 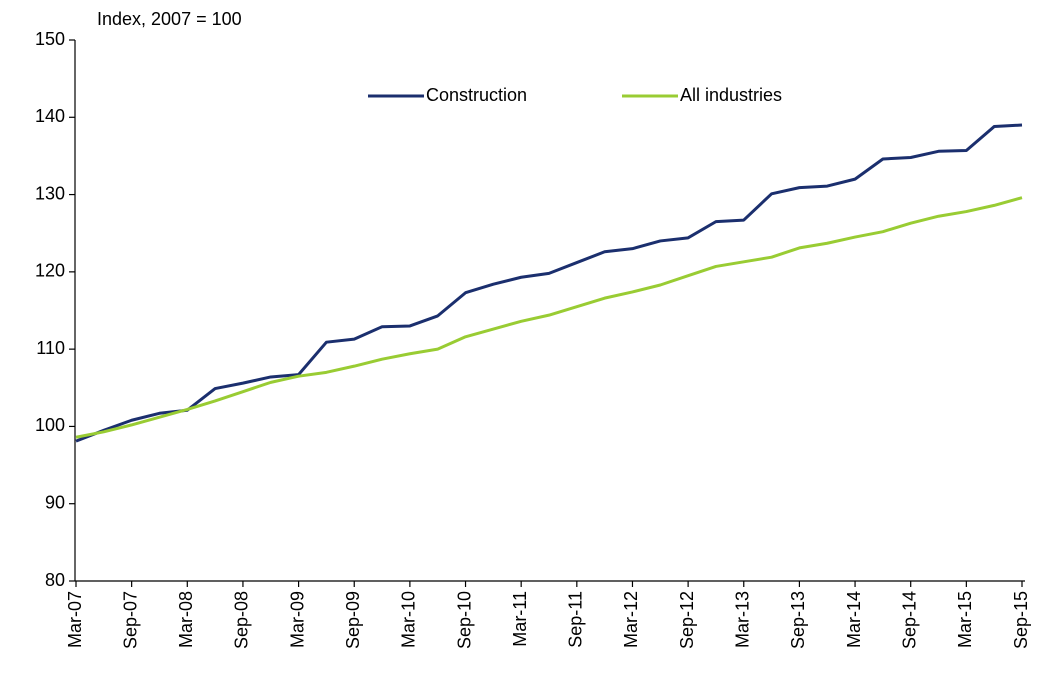 I want to click on x-tick-label: Sep-09, so click(x=353, y=620).